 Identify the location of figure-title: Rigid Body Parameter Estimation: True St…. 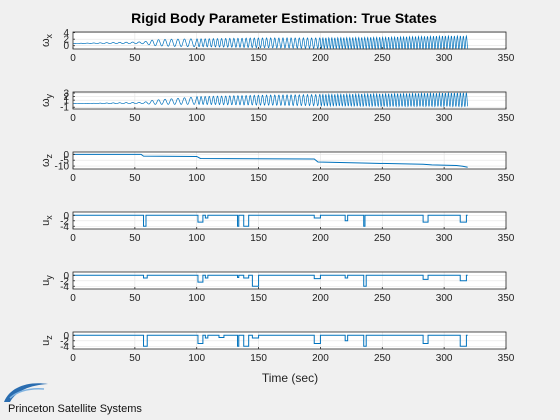
(284, 18).